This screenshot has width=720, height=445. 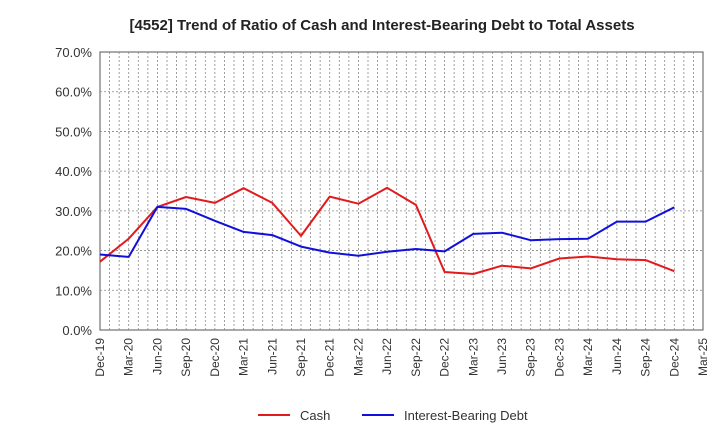 What do you see at coordinates (703, 357) in the screenshot?
I see `x-tick-label: Mar-25` at bounding box center [703, 357].